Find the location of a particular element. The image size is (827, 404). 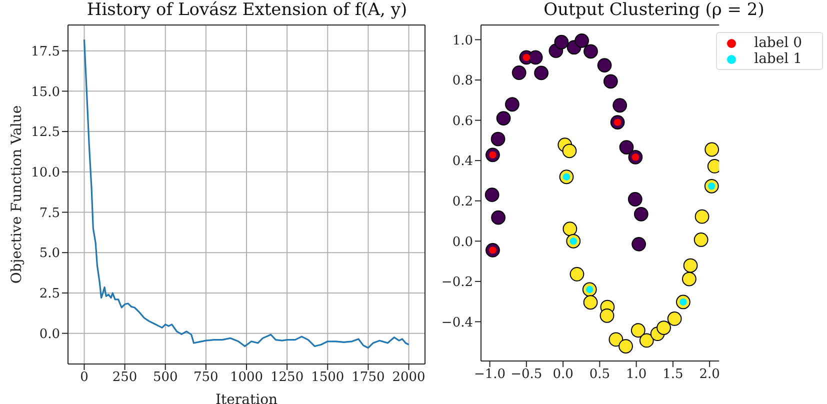

legend-label: label 1 is located at coordinates (778, 59).